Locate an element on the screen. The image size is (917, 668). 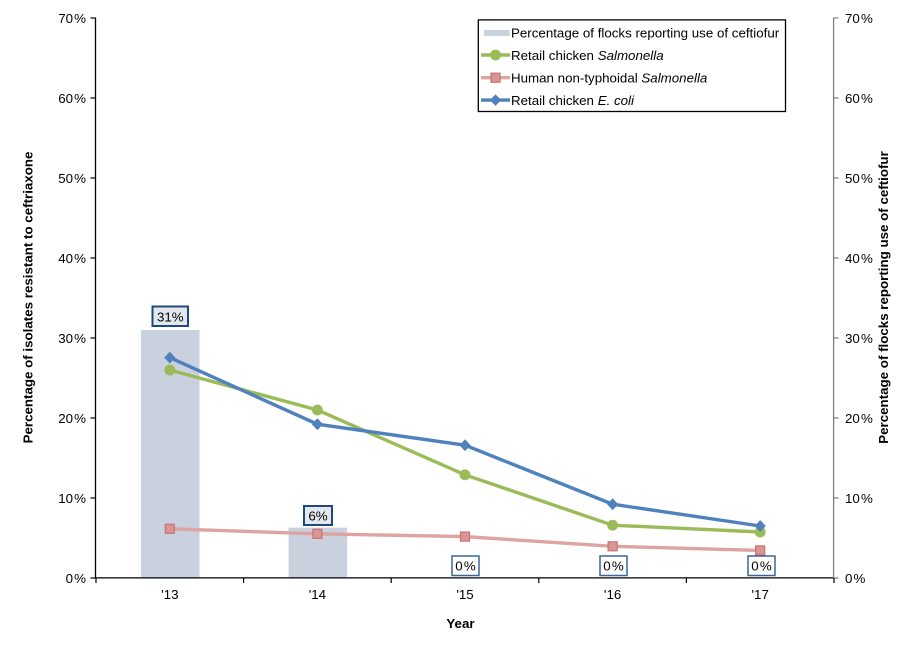
svg-text: '14 is located at coordinates (318, 594).